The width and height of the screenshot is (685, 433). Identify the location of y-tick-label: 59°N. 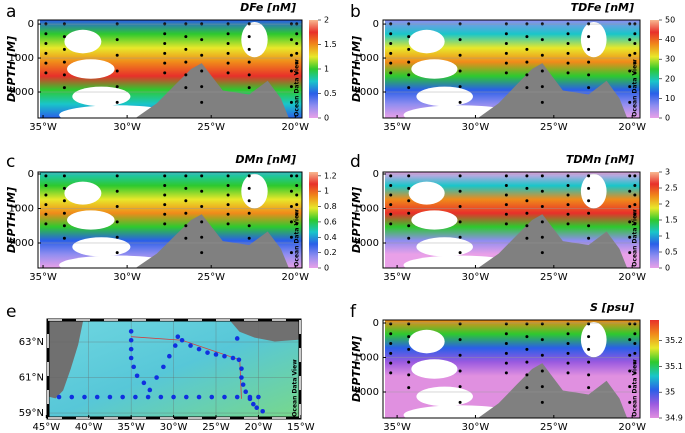
(31, 413).